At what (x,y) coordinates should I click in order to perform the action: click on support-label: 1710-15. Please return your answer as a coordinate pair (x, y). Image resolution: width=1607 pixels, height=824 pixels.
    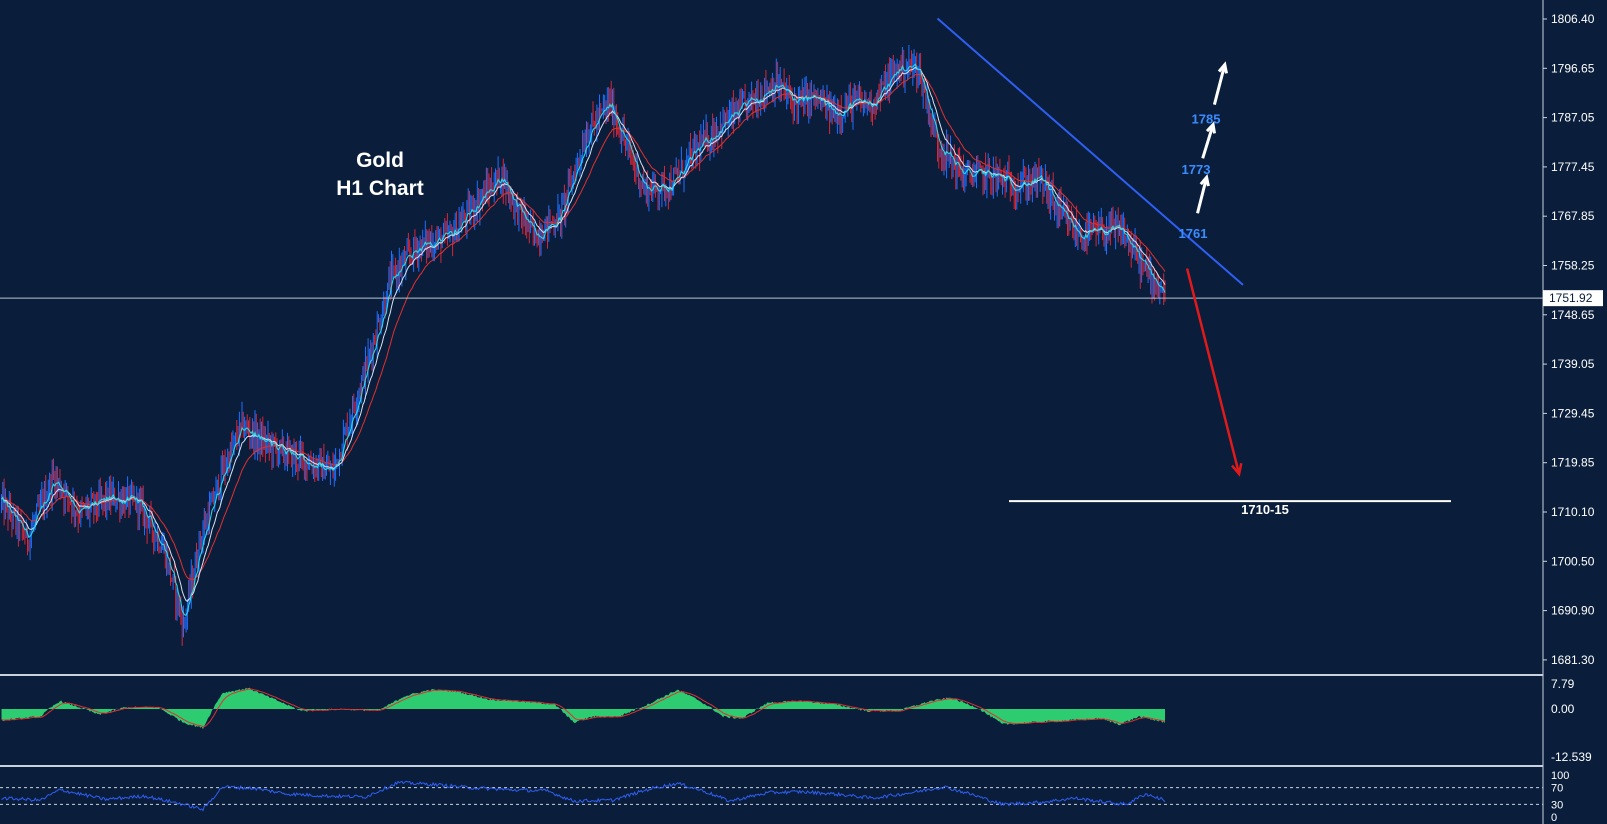
    Looking at the image, I should click on (1265, 509).